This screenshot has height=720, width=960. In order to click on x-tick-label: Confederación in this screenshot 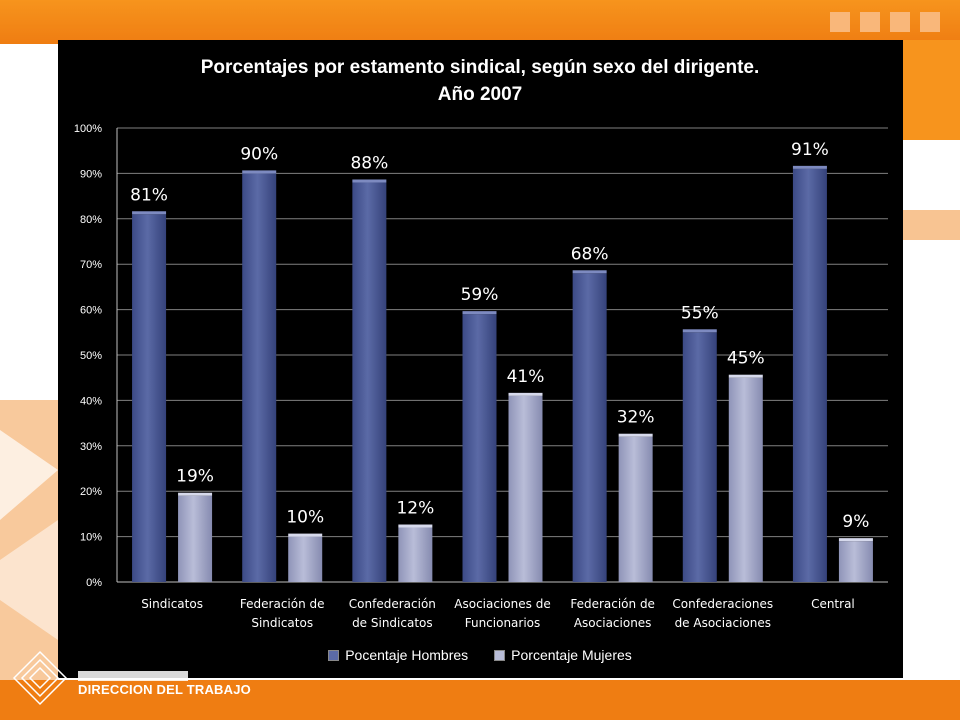, I will do `click(392, 604)`.